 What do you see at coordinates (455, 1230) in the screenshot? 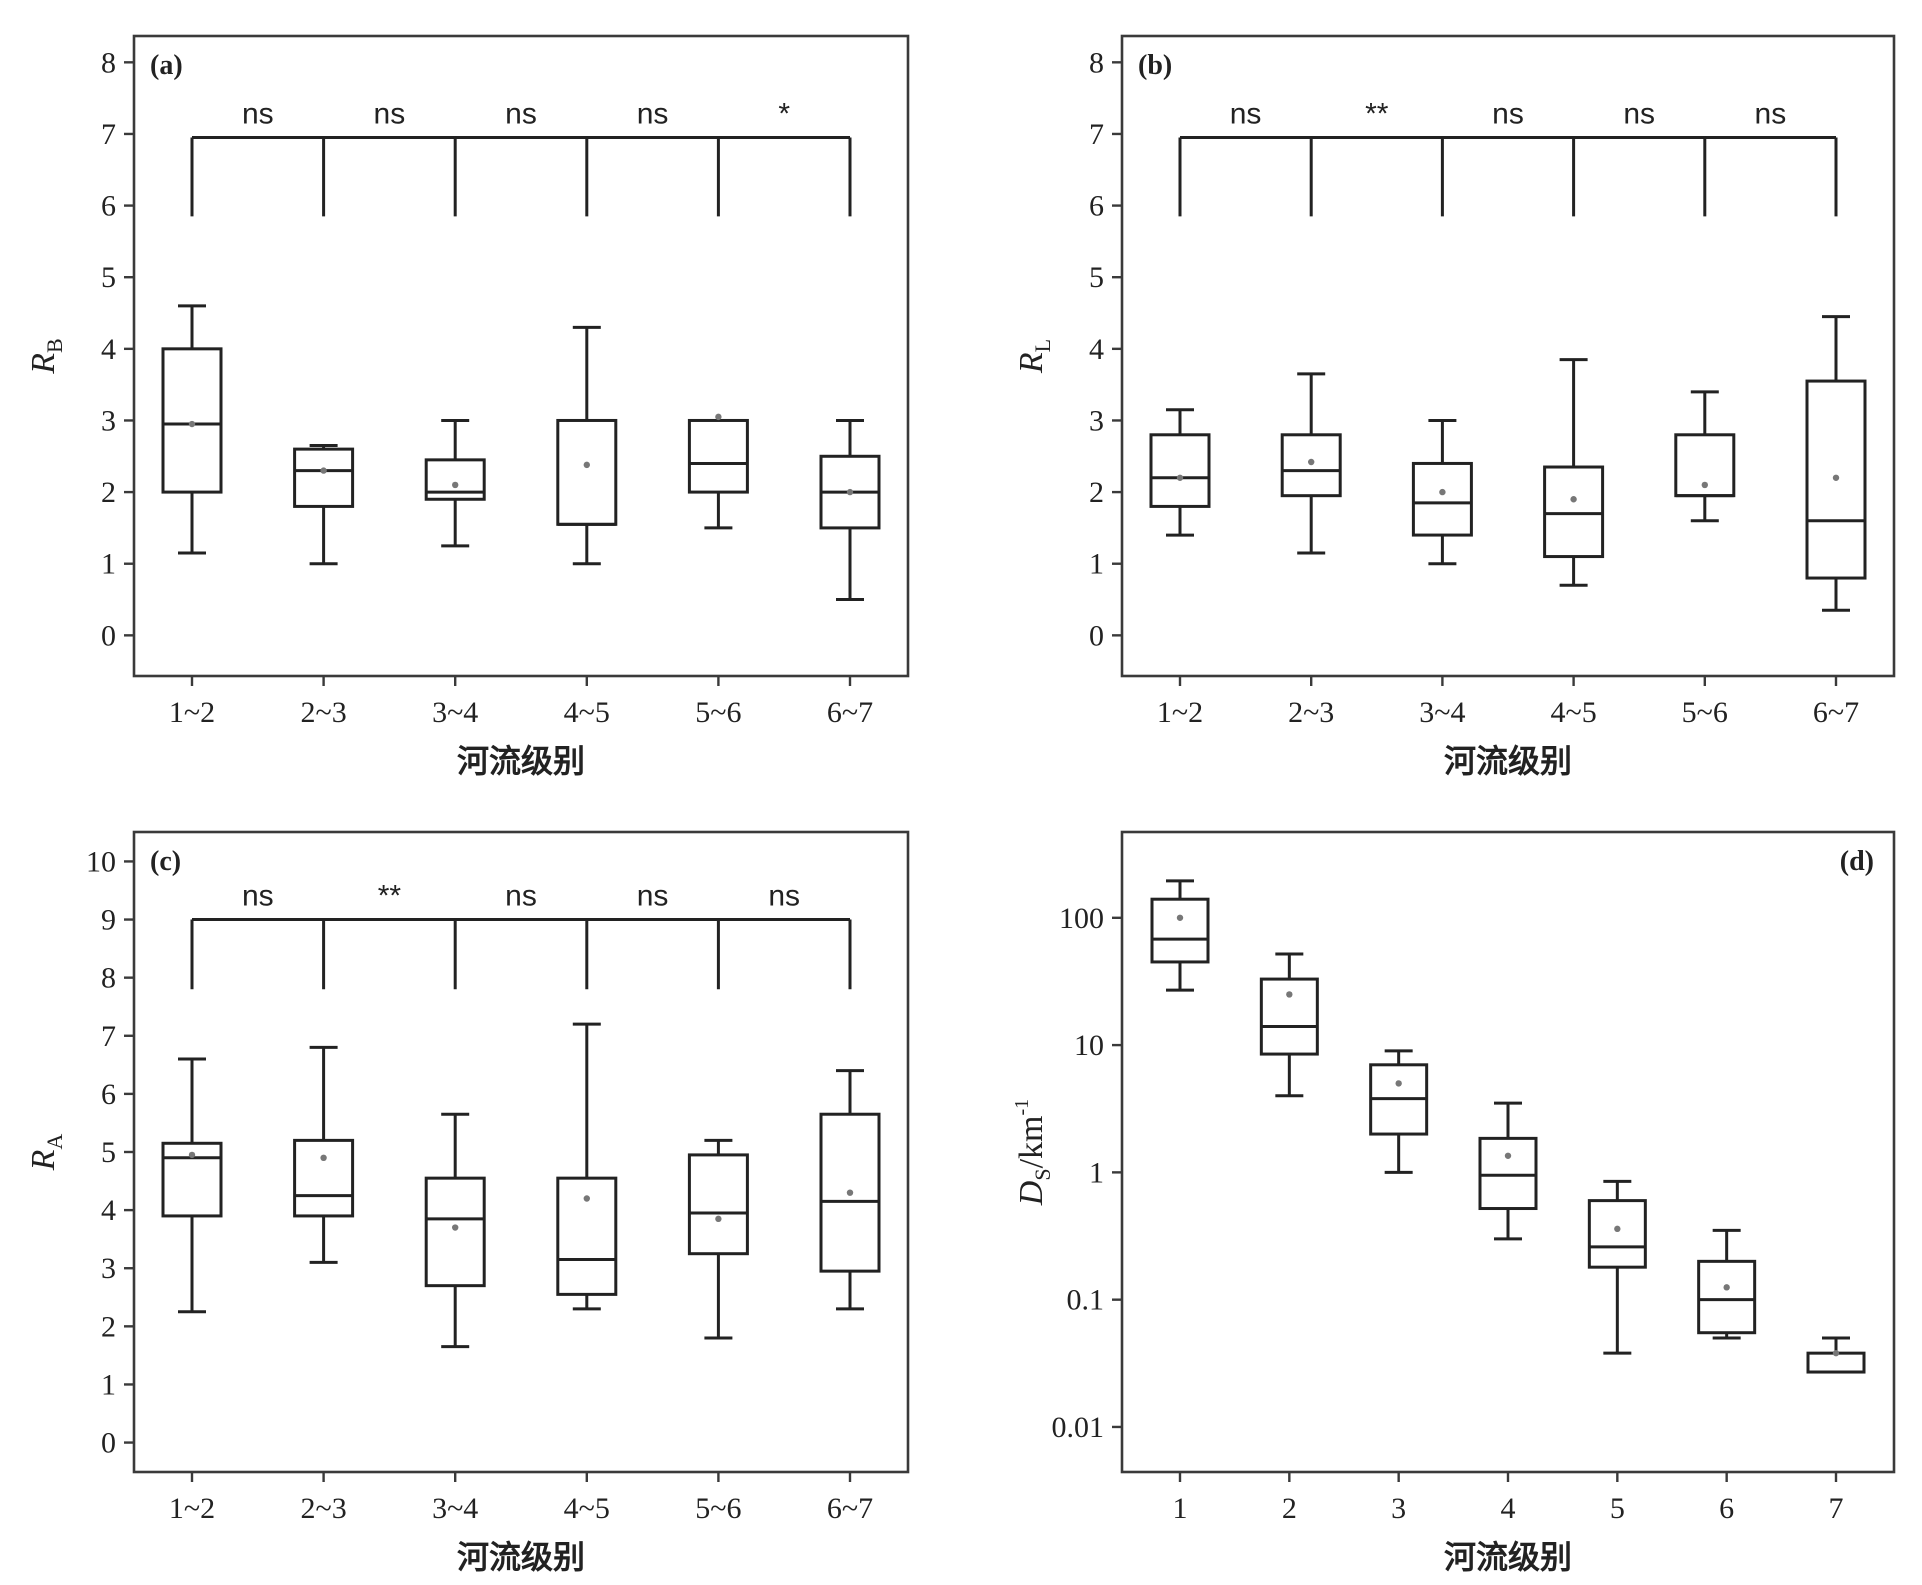
I see `box-3~4` at bounding box center [455, 1230].